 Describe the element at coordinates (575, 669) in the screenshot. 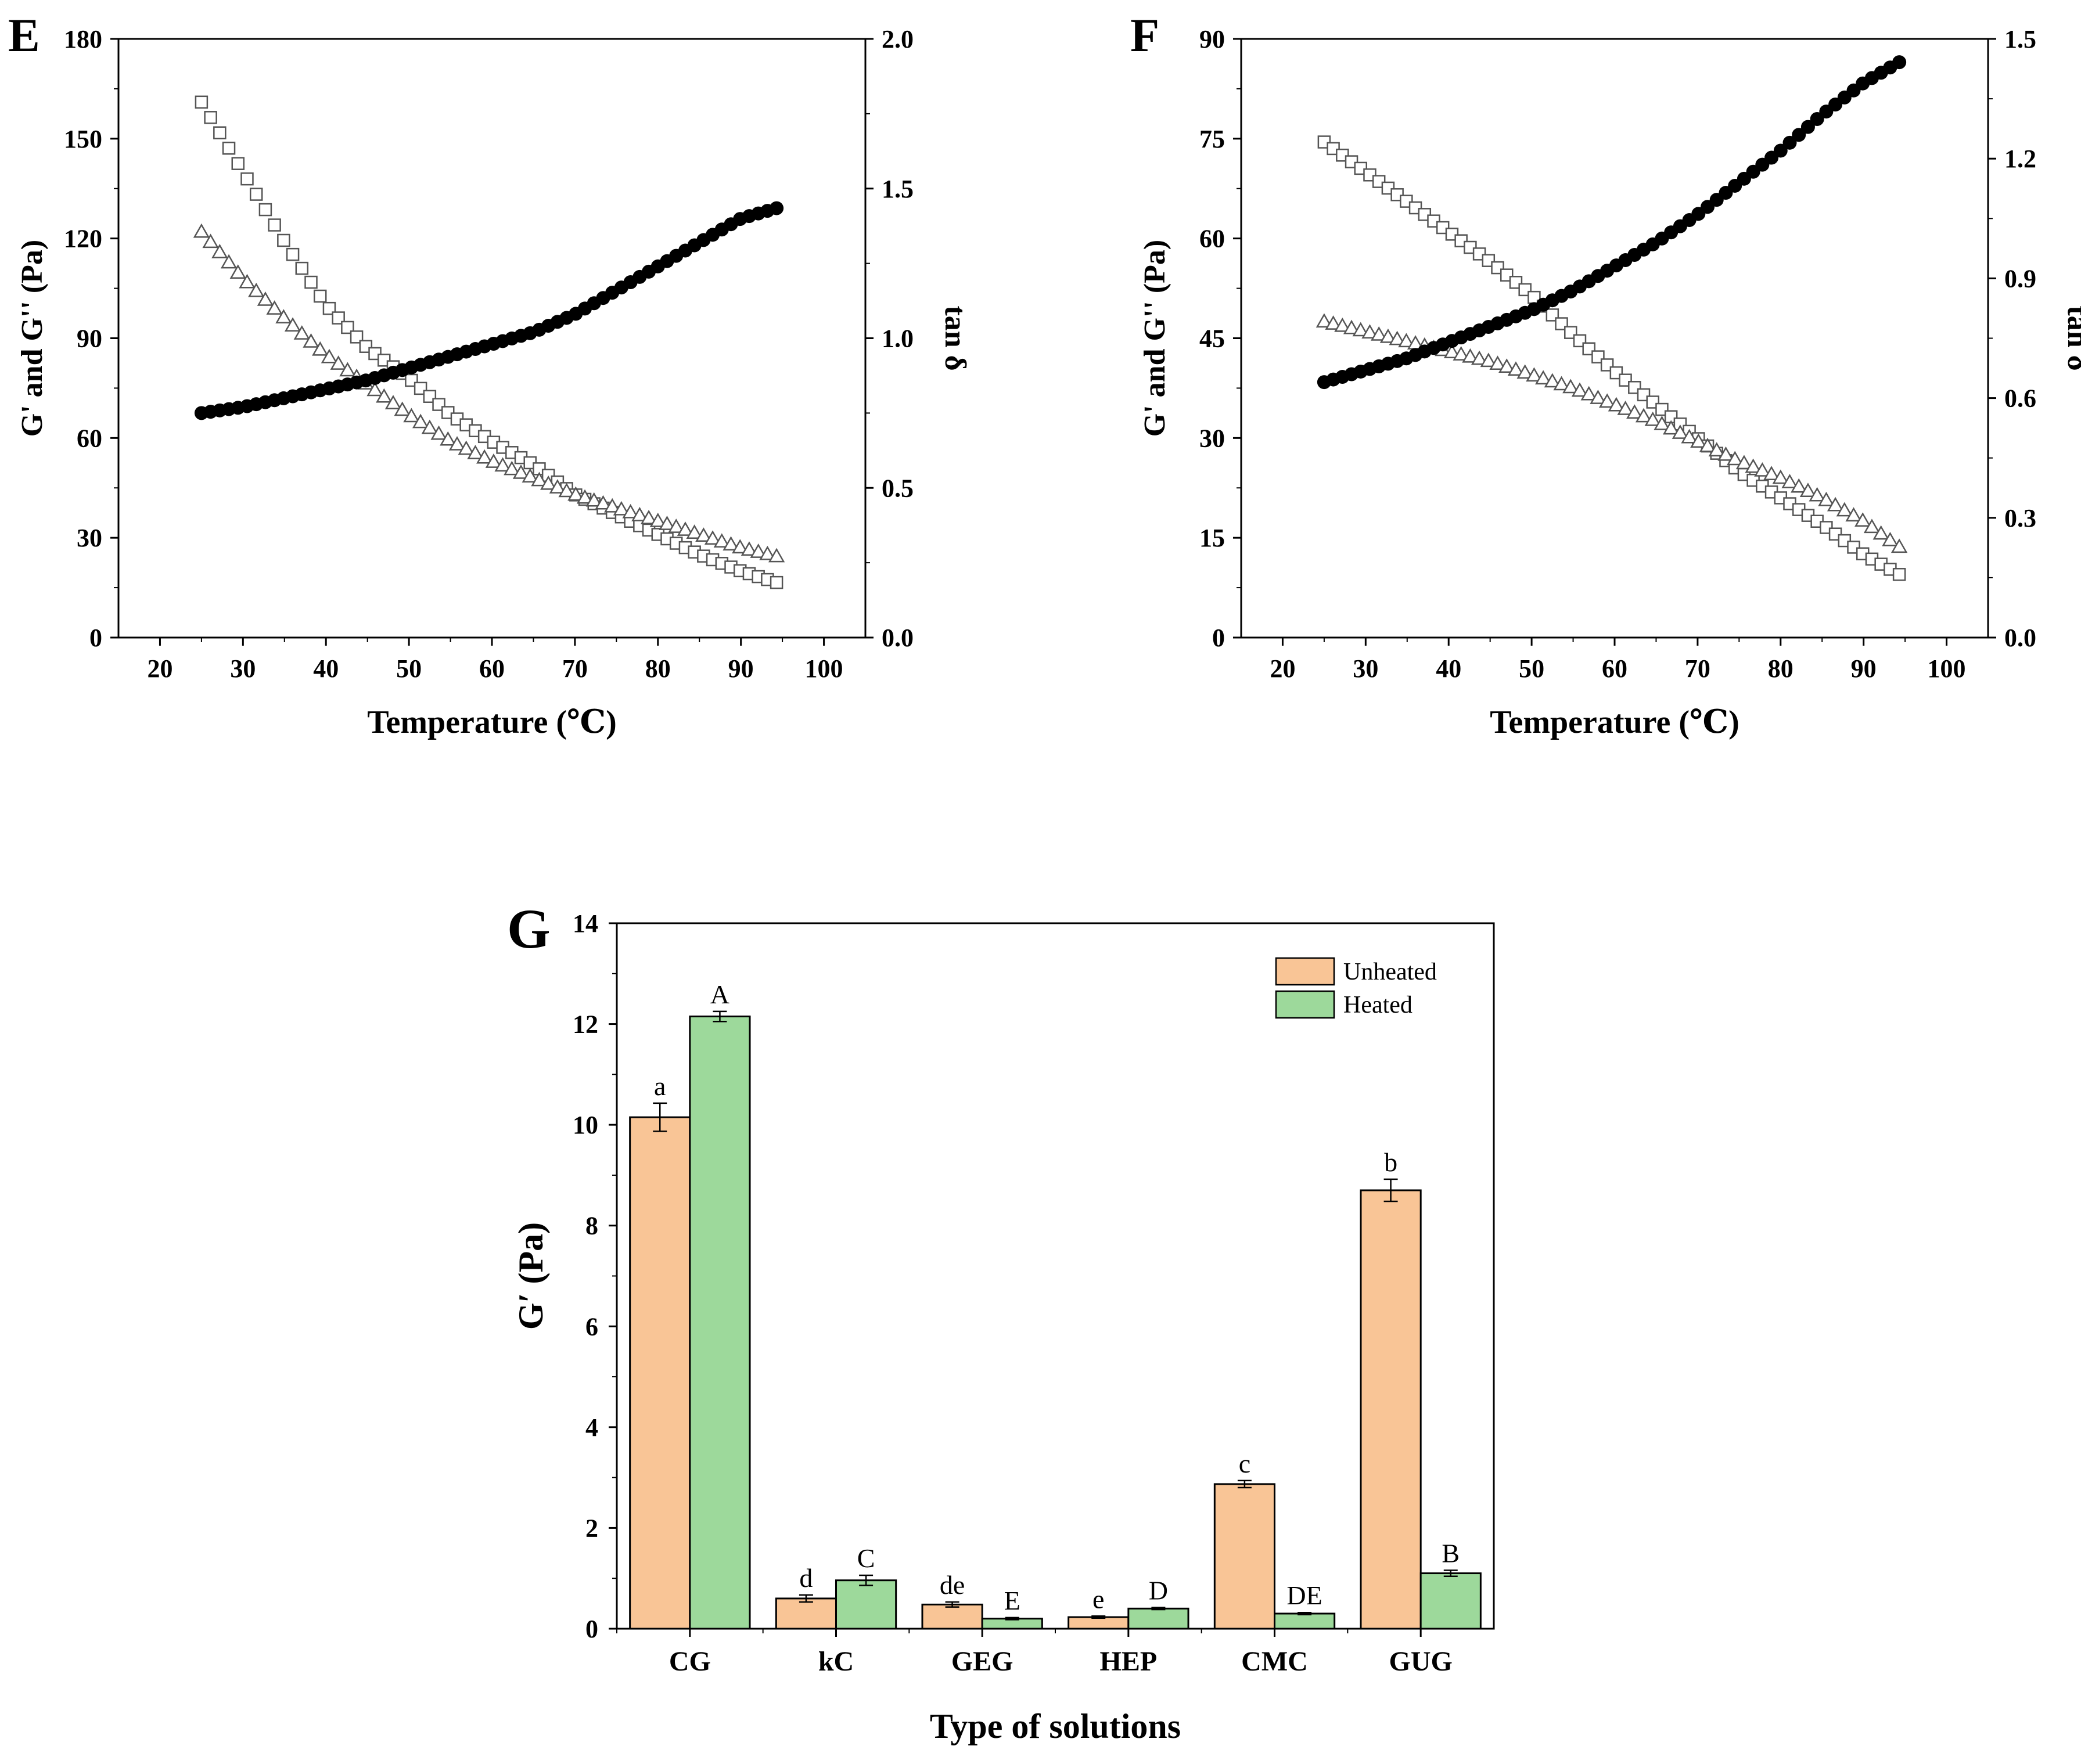

I see `x-tick-label: 70` at that location.